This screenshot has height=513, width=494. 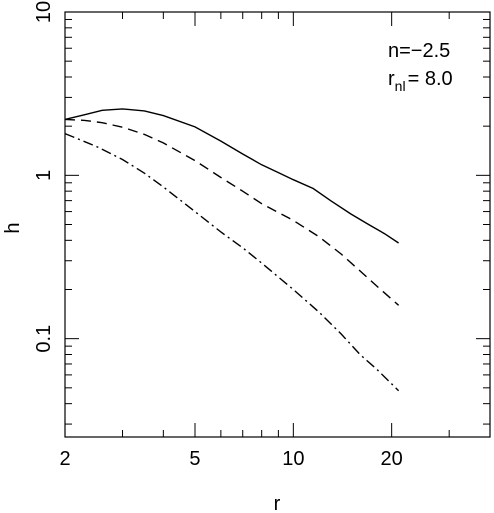 I want to click on annotation-n: n=−2.5, so click(x=419, y=51).